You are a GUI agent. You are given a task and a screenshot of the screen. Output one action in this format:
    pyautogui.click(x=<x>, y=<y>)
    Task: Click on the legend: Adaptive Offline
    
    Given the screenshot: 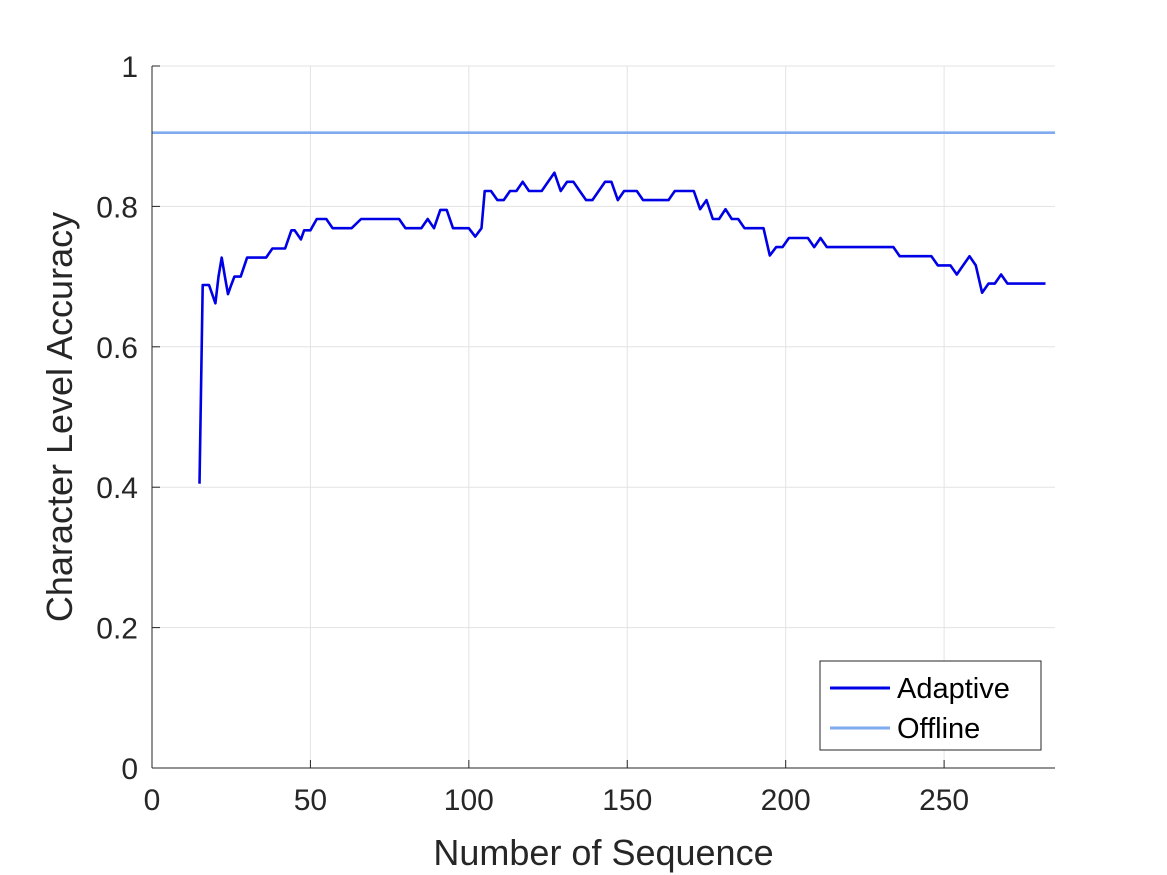 What is the action you would take?
    pyautogui.click(x=930, y=705)
    